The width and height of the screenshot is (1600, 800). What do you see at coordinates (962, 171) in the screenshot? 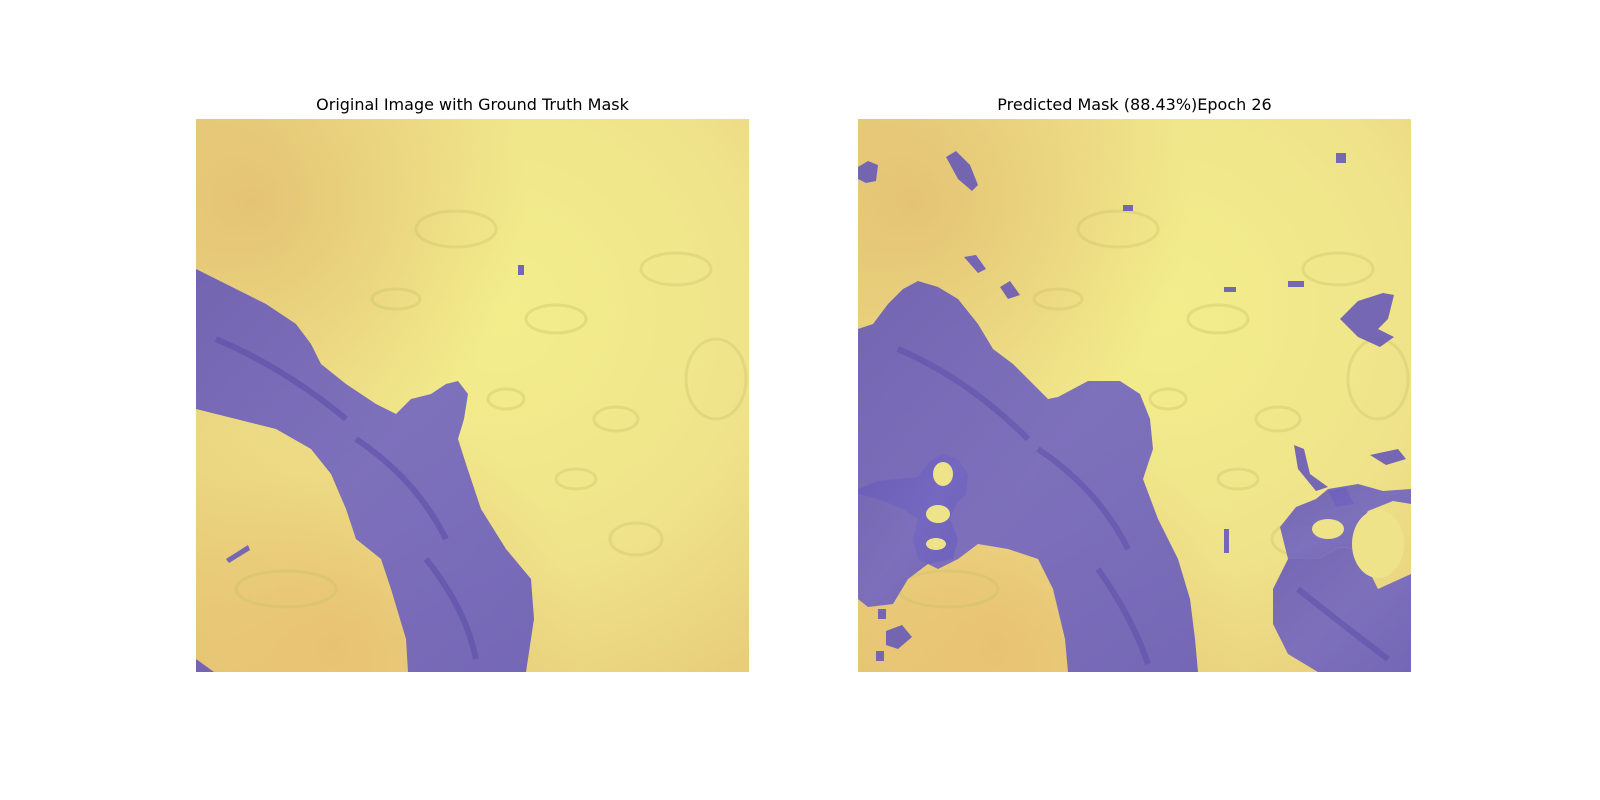
I see `predicted-mask-blob-top-left` at bounding box center [962, 171].